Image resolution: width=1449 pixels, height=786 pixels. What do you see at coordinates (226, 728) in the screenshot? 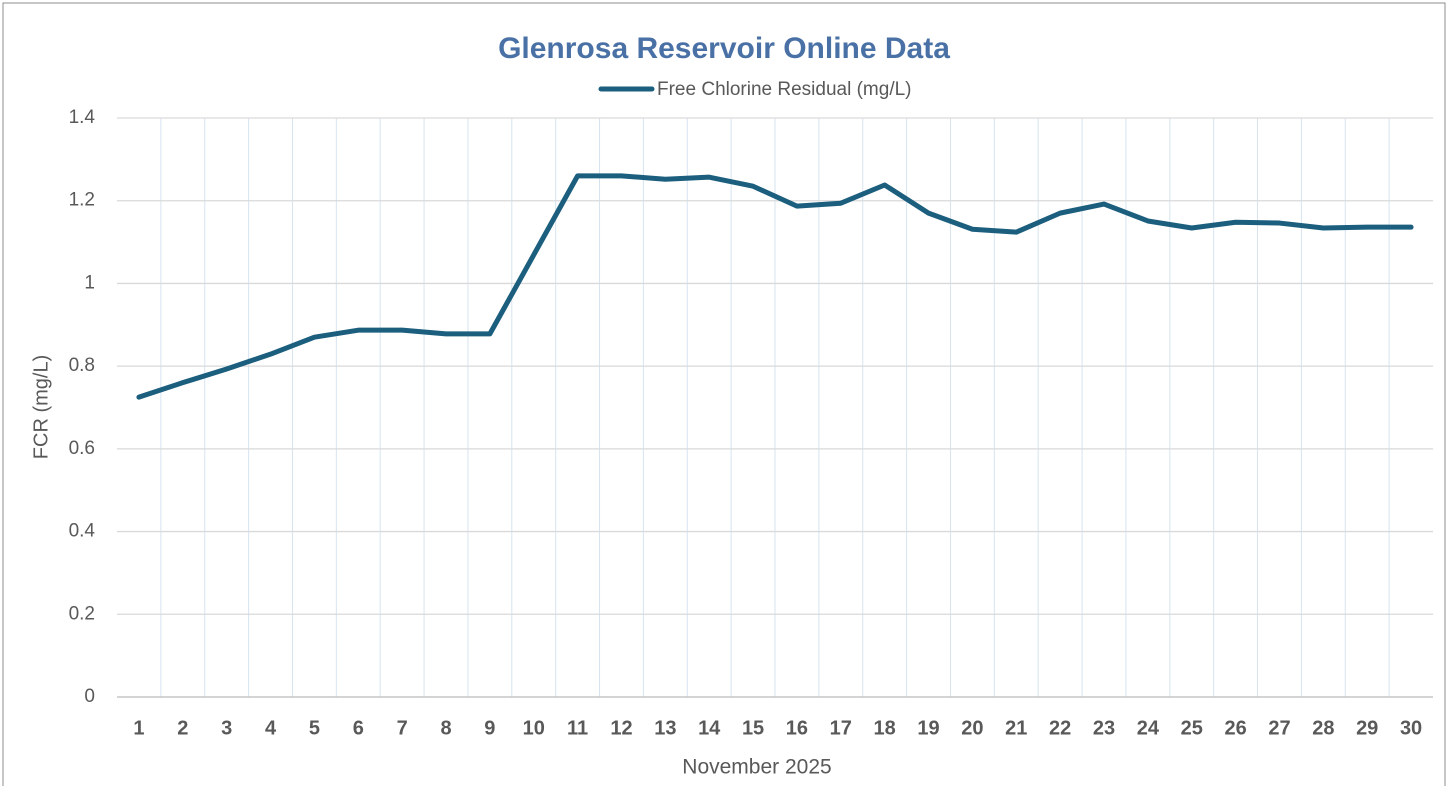
I see `x-tick-label: 3` at bounding box center [226, 728].